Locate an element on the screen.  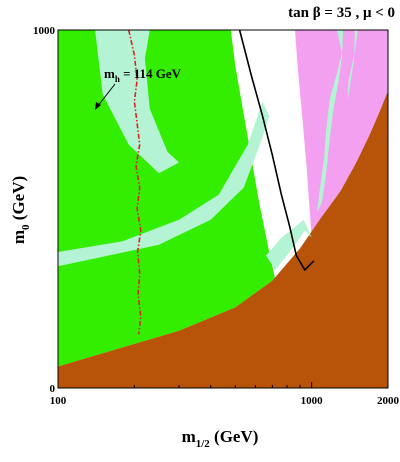
boundary-line is located at coordinates (276, 150).